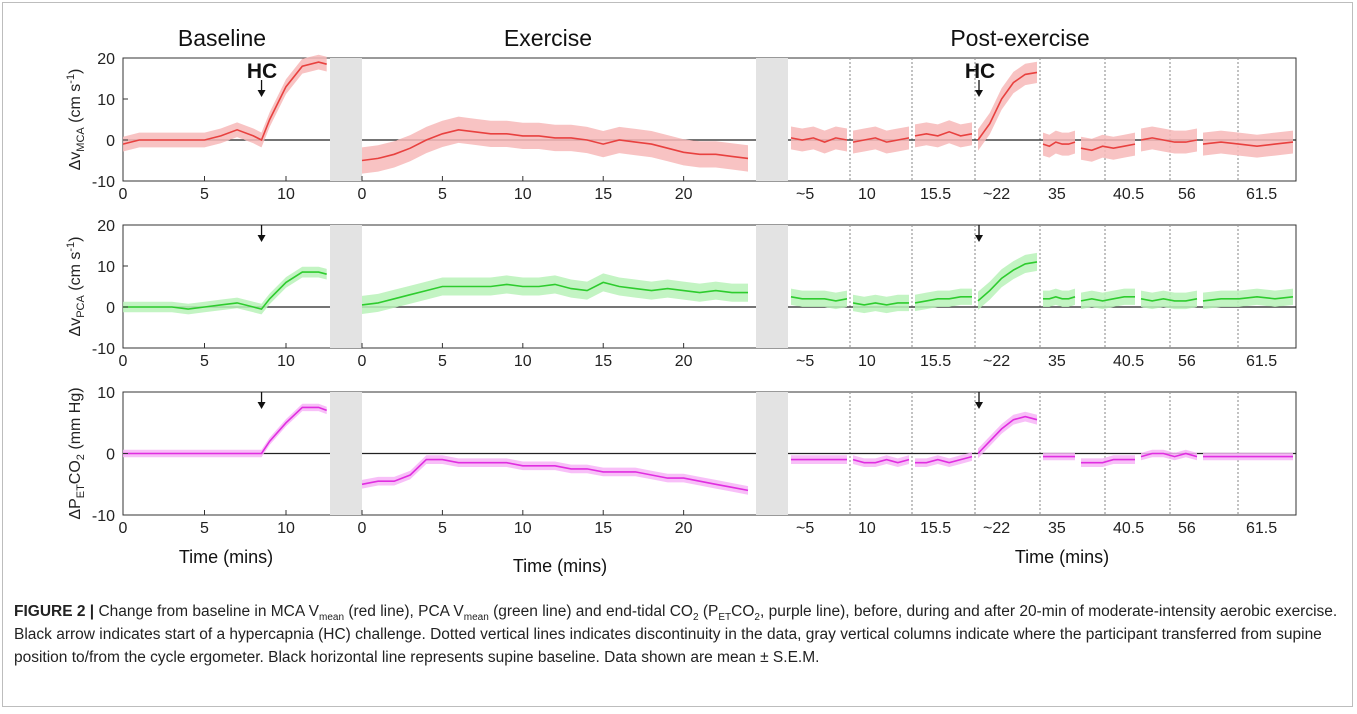 The image size is (1357, 714). Describe the element at coordinates (75, 508) in the screenshot. I see `y-axis-label-part: ΔP` at that location.